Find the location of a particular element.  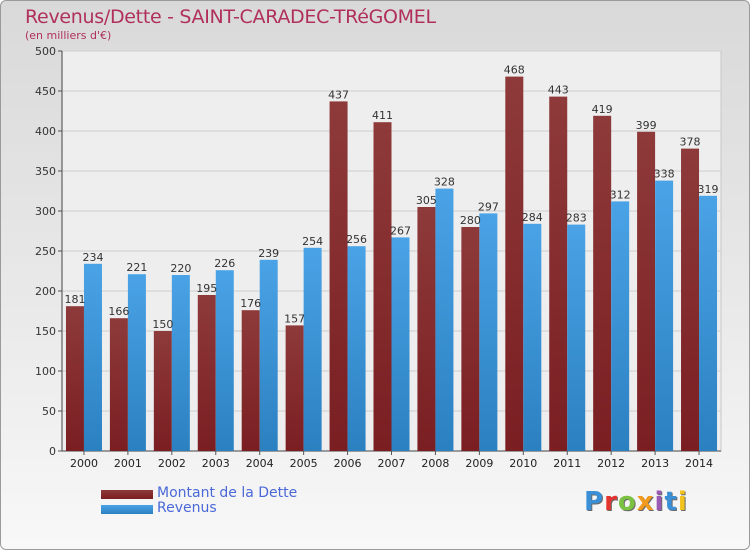

data-label-debt: 419 is located at coordinates (602, 109).